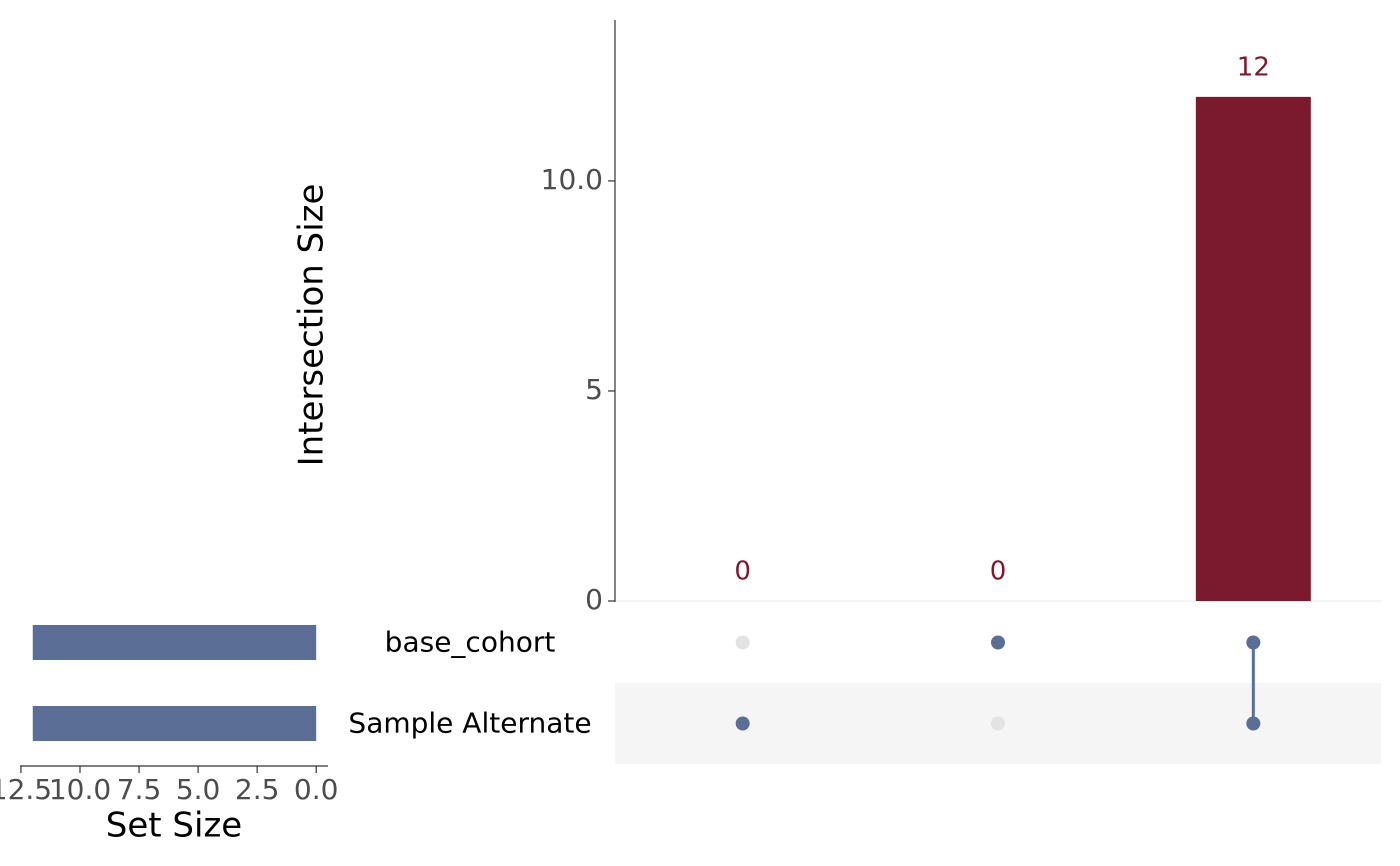  What do you see at coordinates (198, 789) in the screenshot?
I see `x-tick-label: 5.0` at bounding box center [198, 789].